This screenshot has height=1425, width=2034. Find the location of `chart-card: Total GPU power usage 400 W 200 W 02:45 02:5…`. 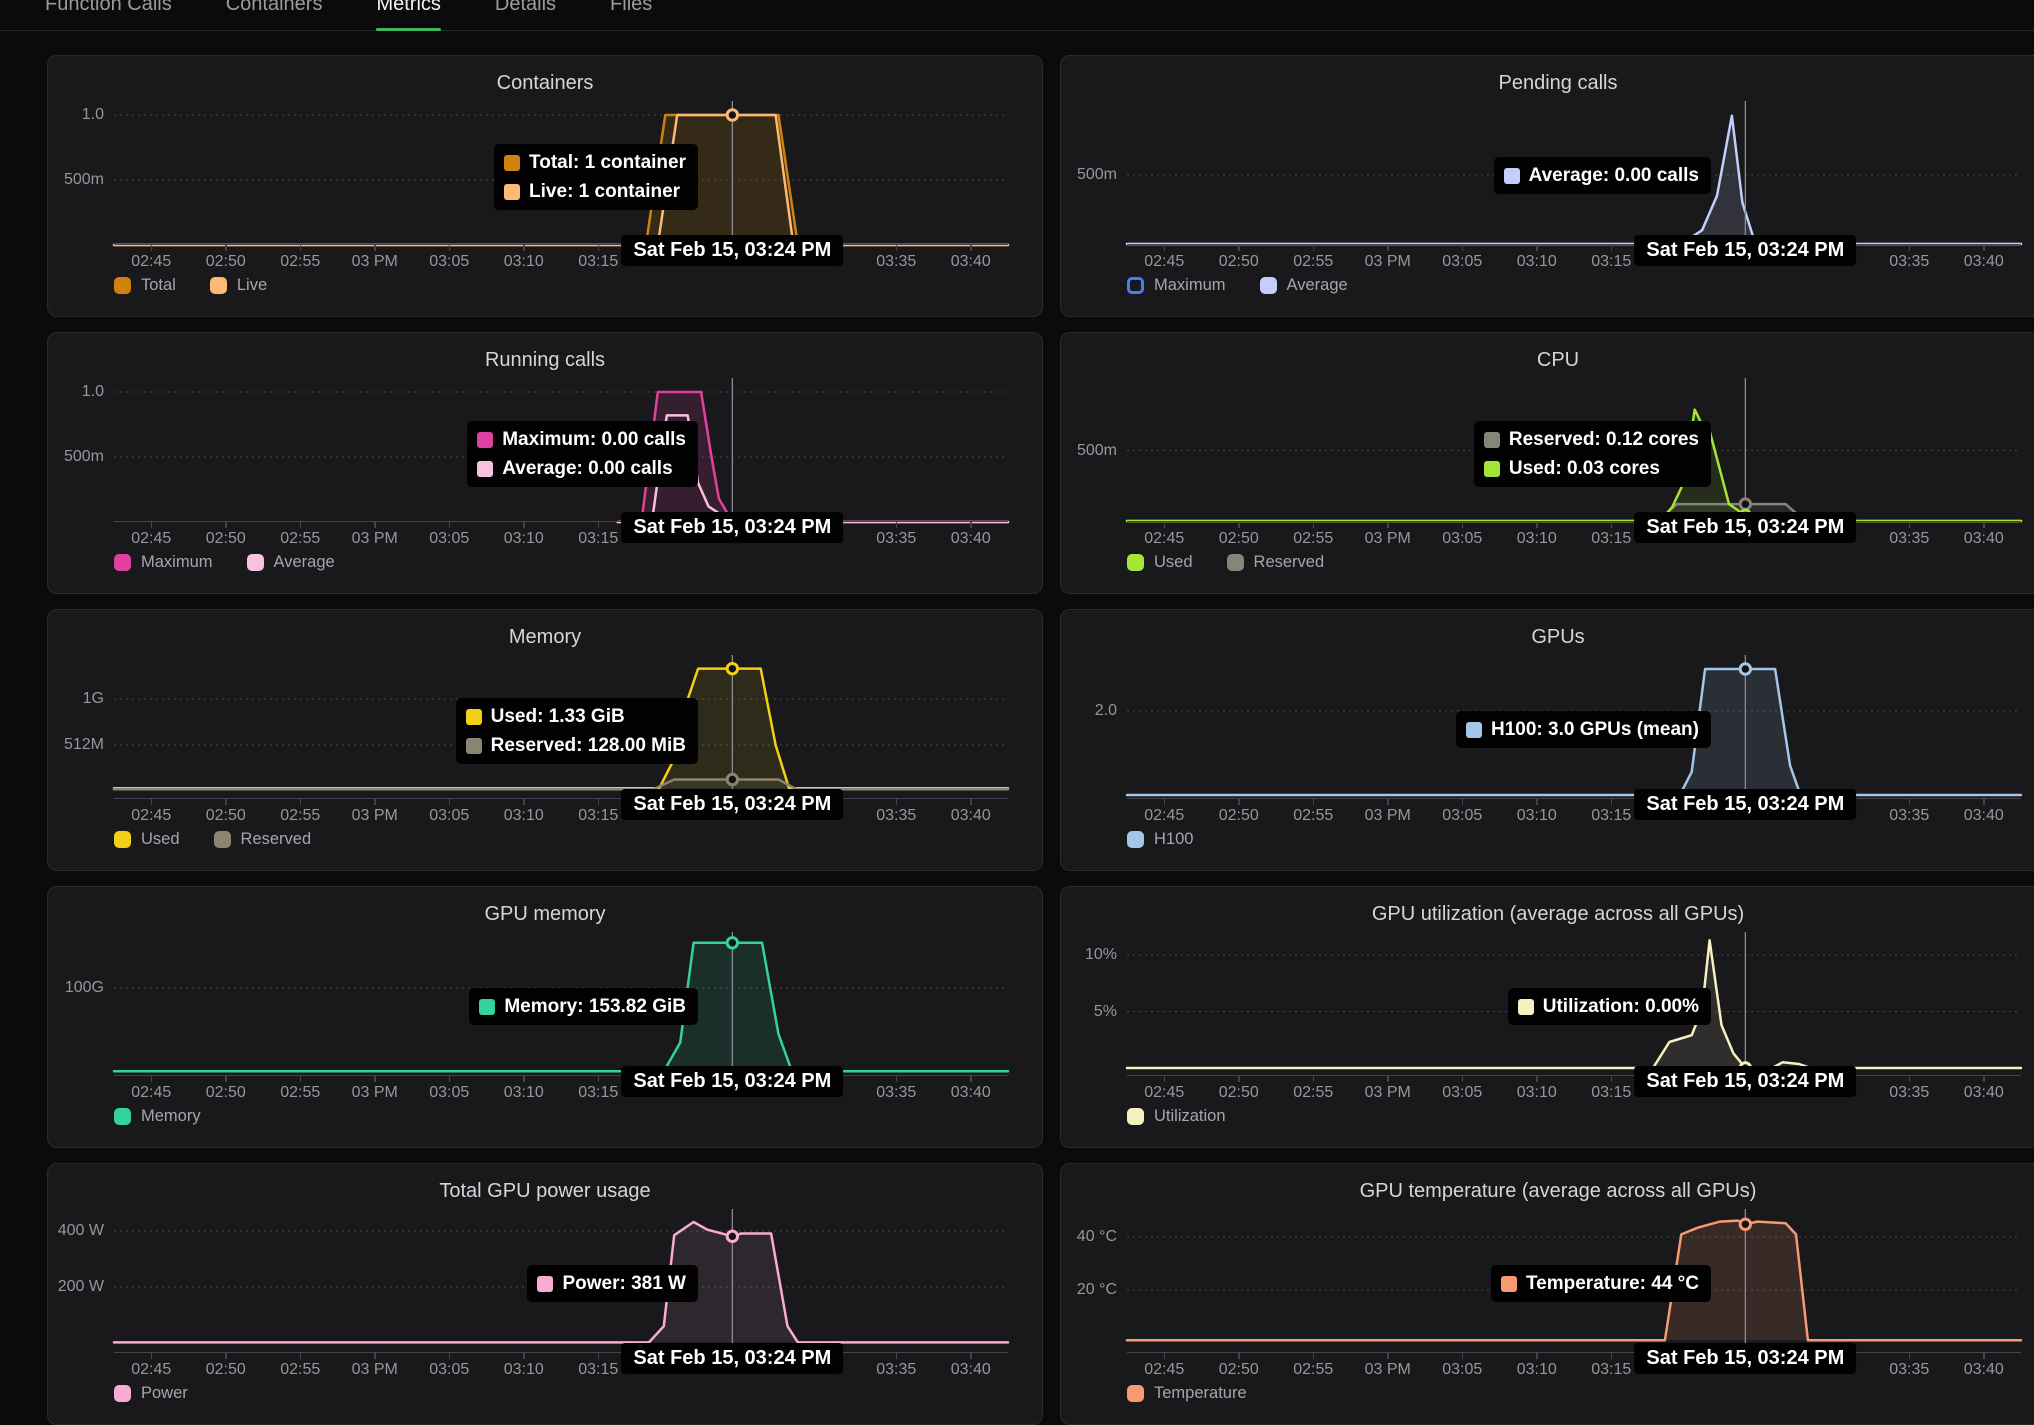

chart-card: Total GPU power usage 400 W 200 W 02:45 02:5… is located at coordinates (545, 1294).